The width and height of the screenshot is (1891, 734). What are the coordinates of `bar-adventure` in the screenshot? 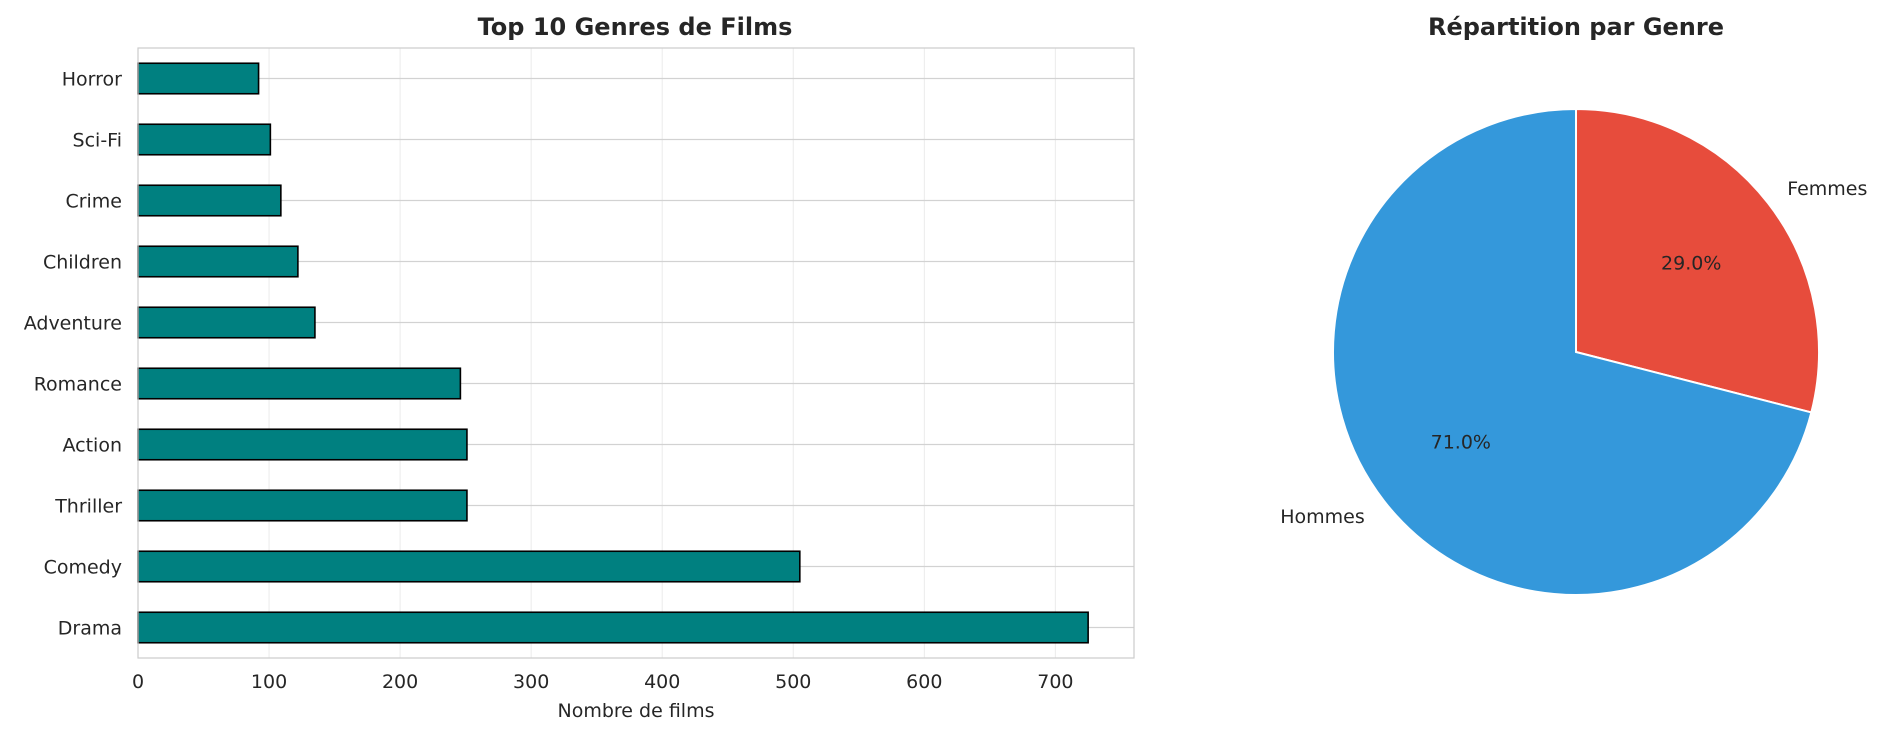 It's located at (226, 322).